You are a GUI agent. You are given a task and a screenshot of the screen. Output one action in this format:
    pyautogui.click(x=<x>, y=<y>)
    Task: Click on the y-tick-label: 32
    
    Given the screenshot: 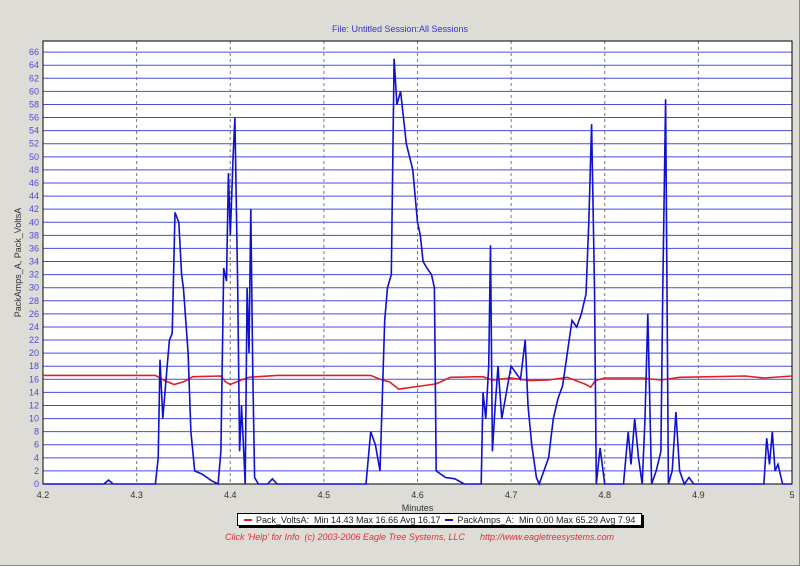 What is the action you would take?
    pyautogui.click(x=34, y=275)
    